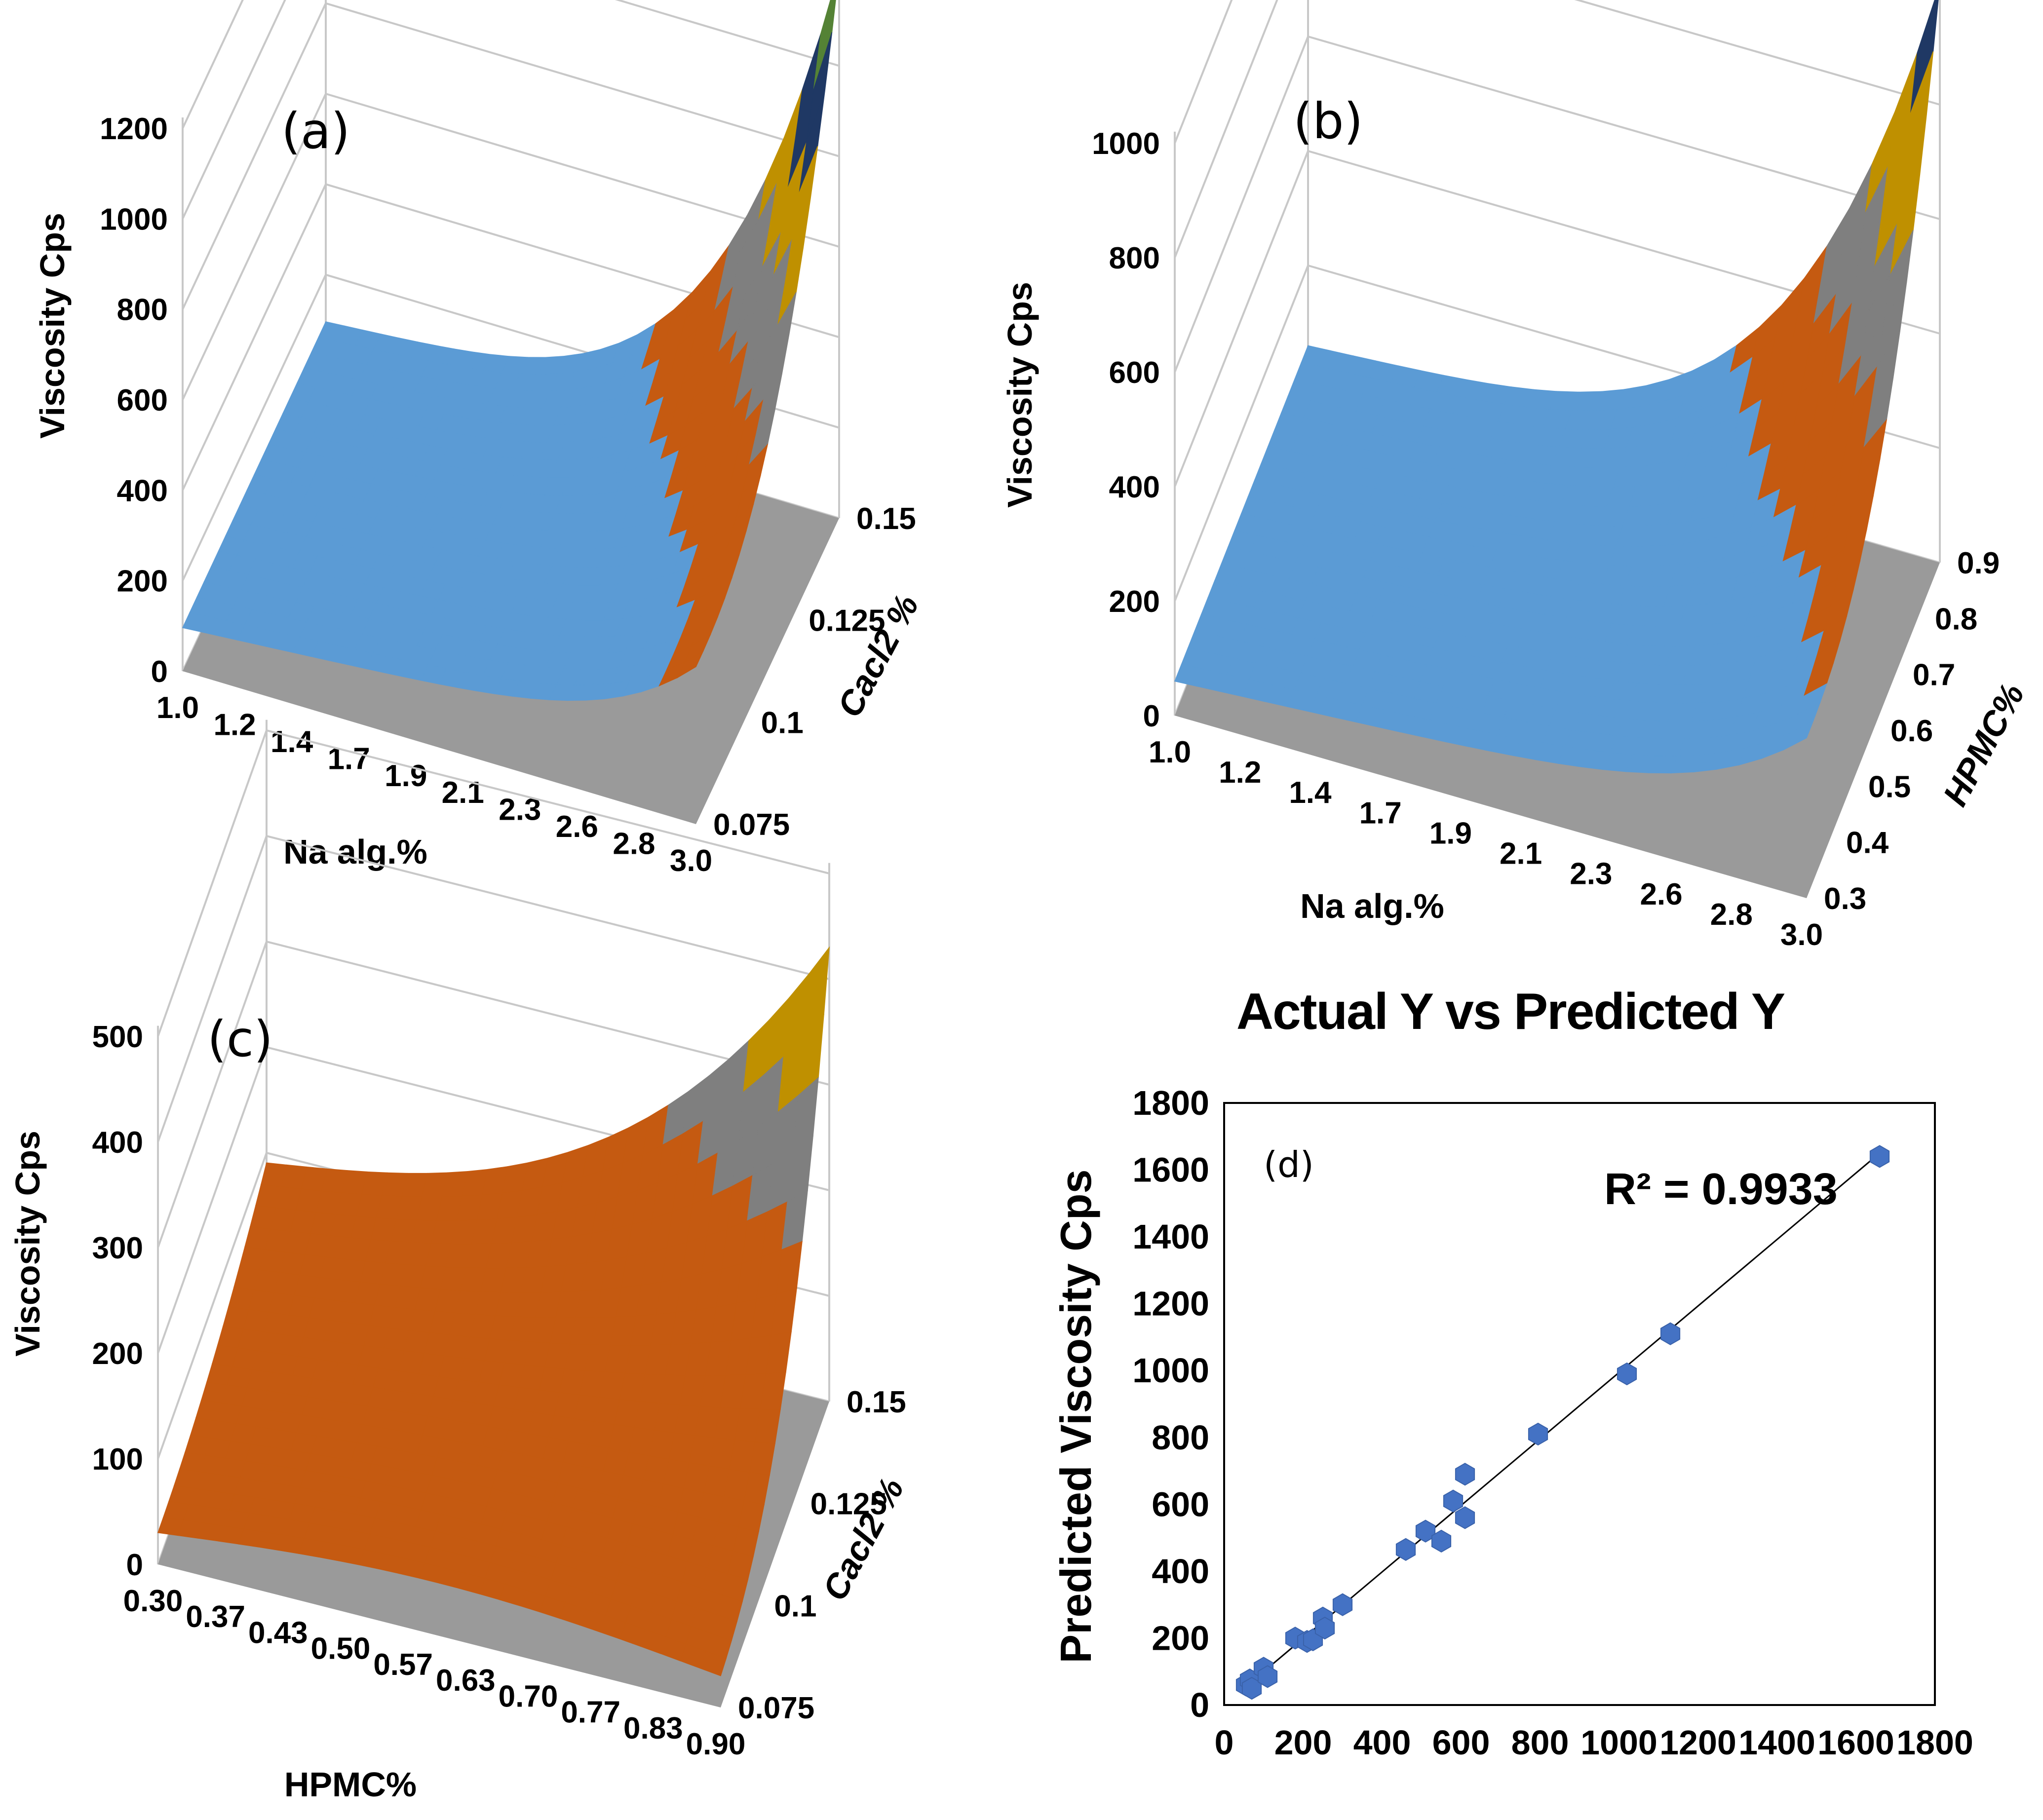 This screenshot has width=2043, height=1820. Describe the element at coordinates (716, 1744) in the screenshot. I see `panel2-x-tick-label: 0.90` at that location.